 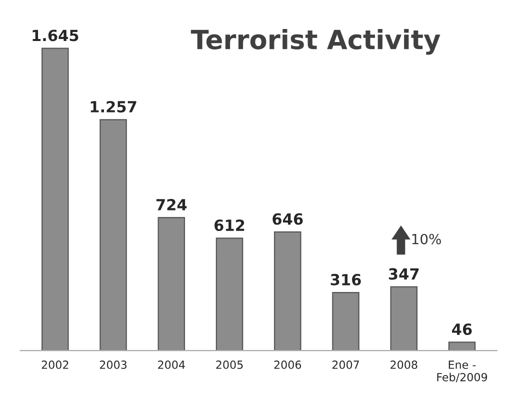 What do you see at coordinates (229, 364) in the screenshot?
I see `x-tick-label: 2005` at bounding box center [229, 364].